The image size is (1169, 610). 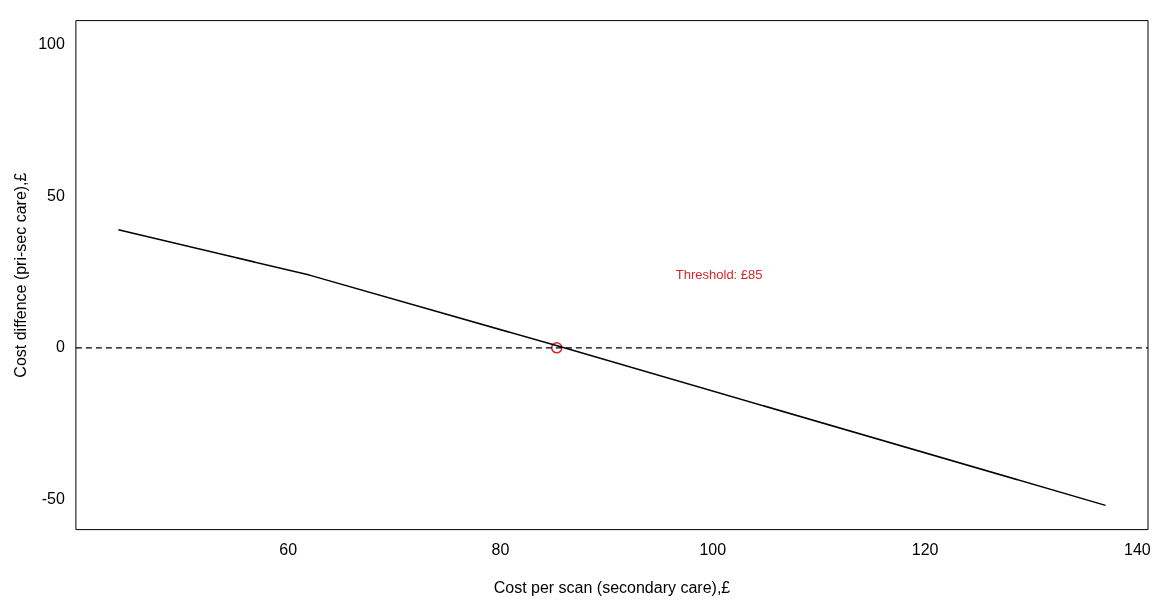 What do you see at coordinates (60, 347) in the screenshot?
I see `y-tick-label: 0` at bounding box center [60, 347].